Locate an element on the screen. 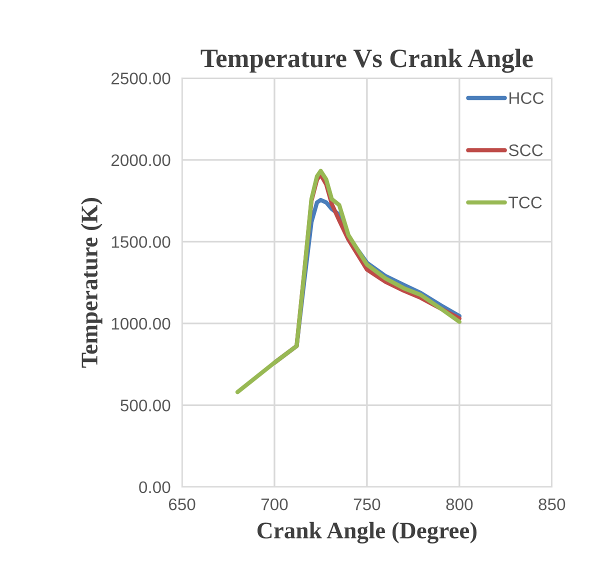 This screenshot has width=589, height=579. y-tick-label: 1000.00 is located at coordinates (141, 324).